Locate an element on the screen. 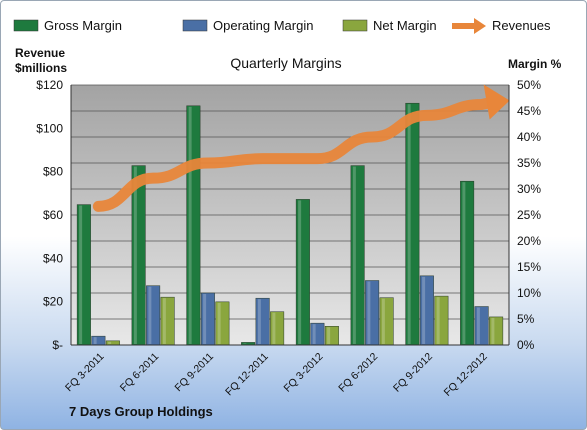 The height and width of the screenshot is (430, 587). gross-margin-legend-label: Gross Margin is located at coordinates (83, 25).